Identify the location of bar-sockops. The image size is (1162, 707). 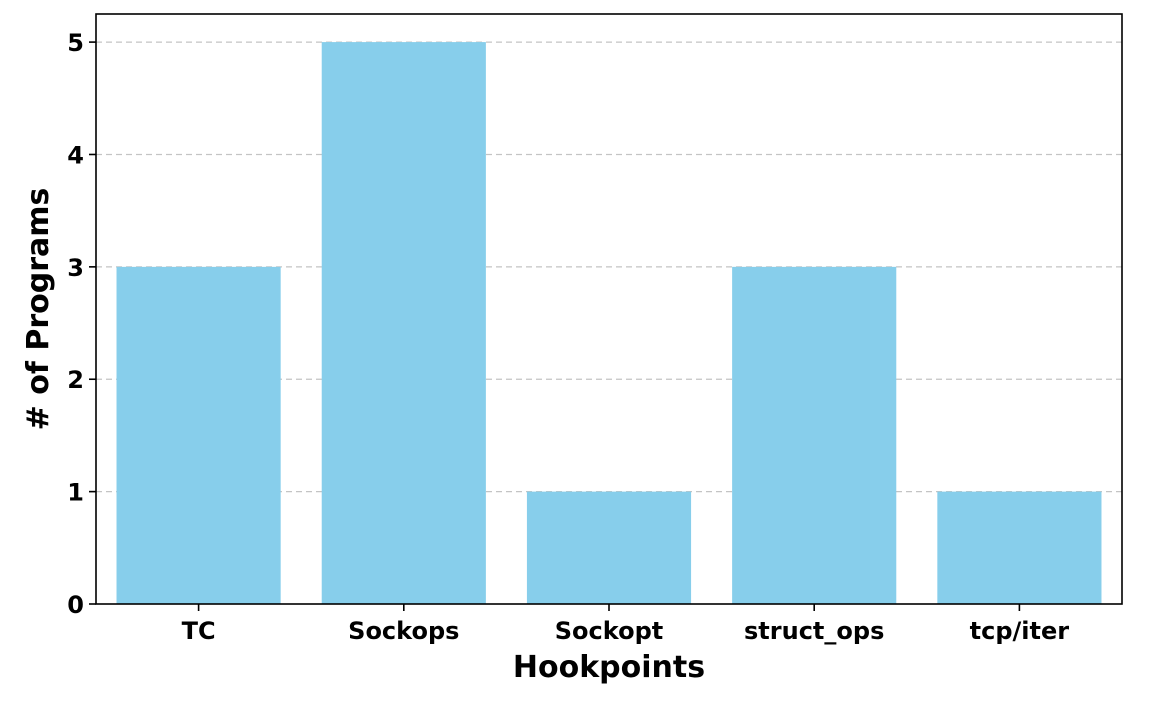
(403, 323).